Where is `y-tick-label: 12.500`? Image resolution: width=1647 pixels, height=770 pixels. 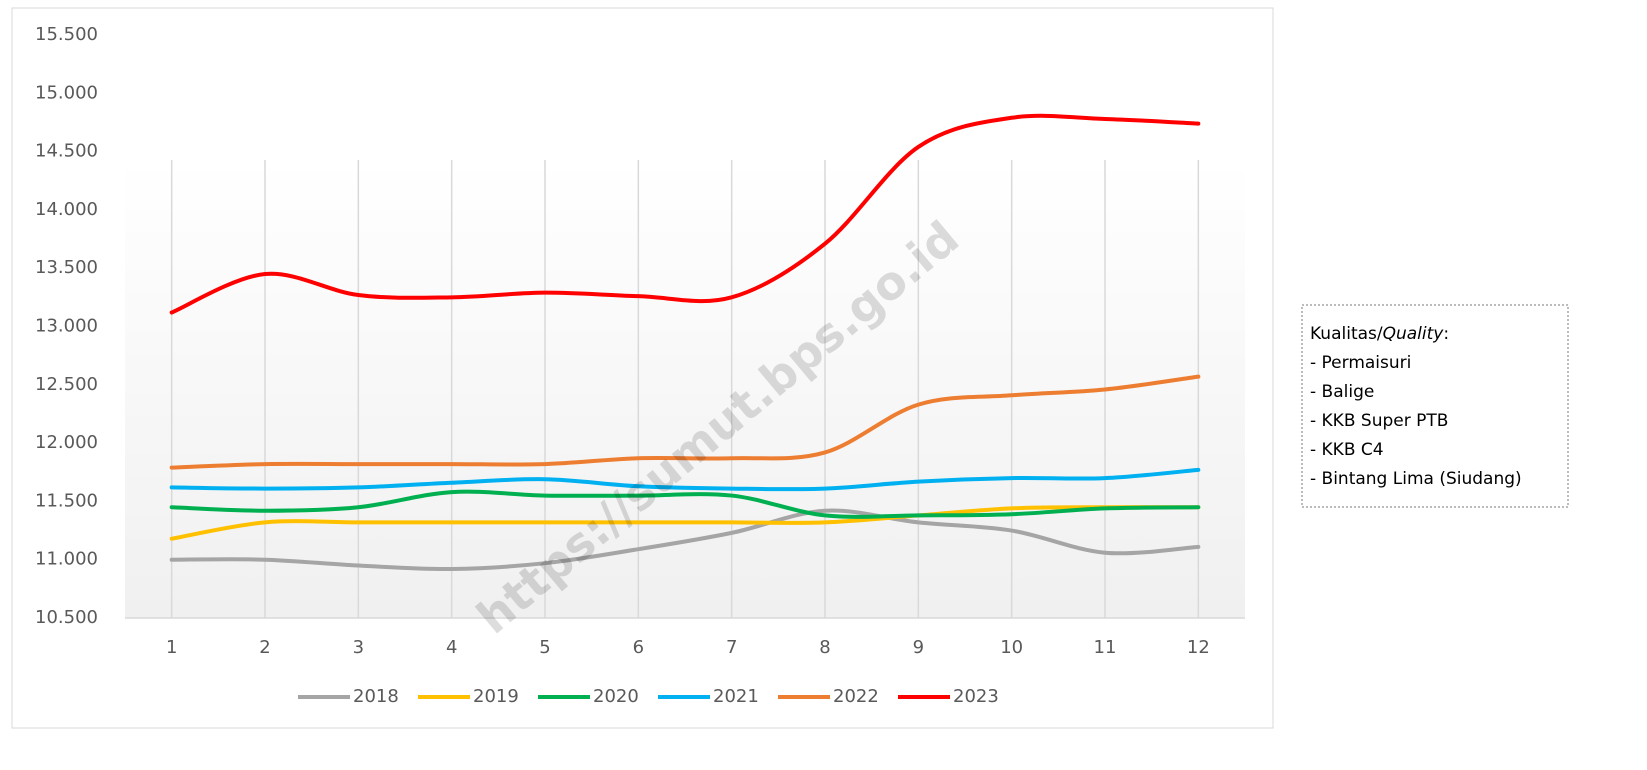
y-tick-label: 12.500 is located at coordinates (66, 384).